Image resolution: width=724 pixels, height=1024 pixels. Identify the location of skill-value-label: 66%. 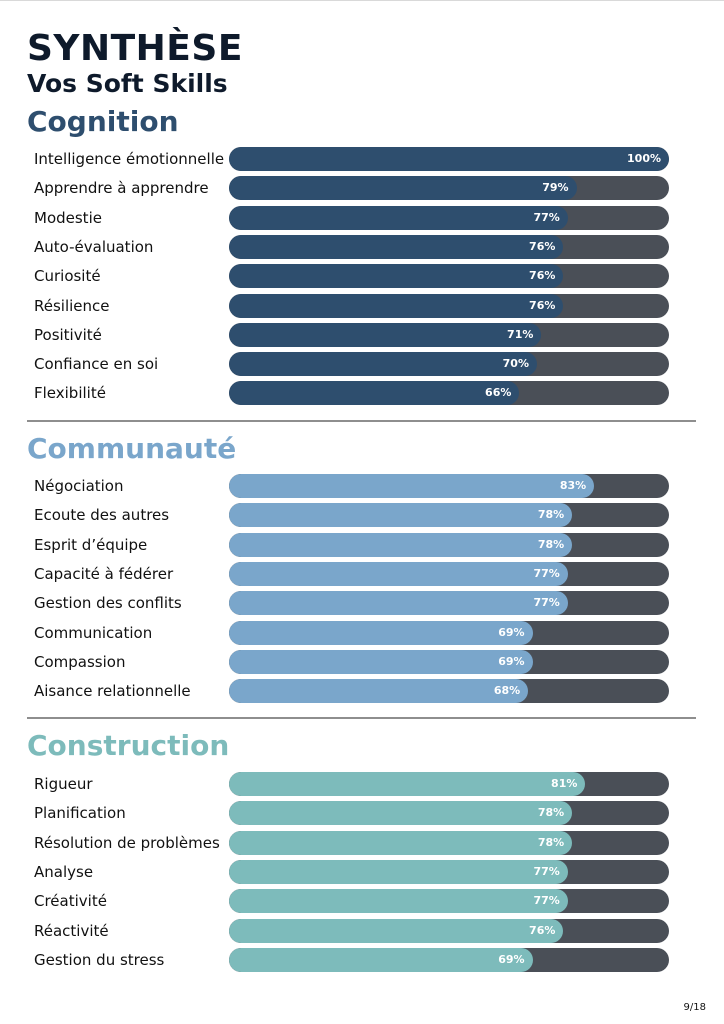
(498, 393).